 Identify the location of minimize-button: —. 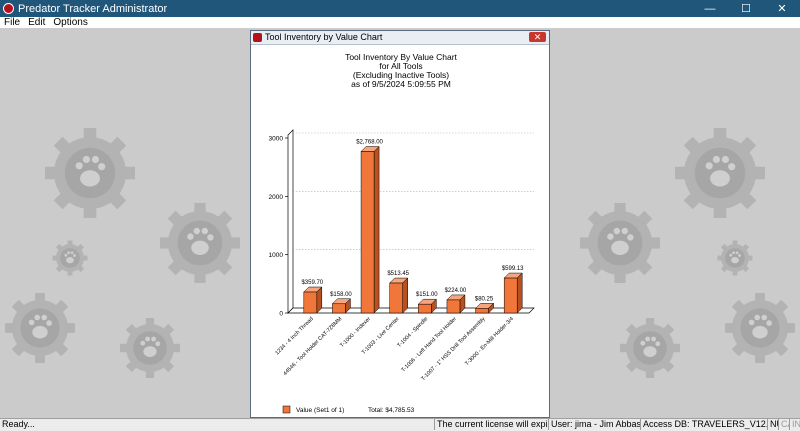
(710, 8).